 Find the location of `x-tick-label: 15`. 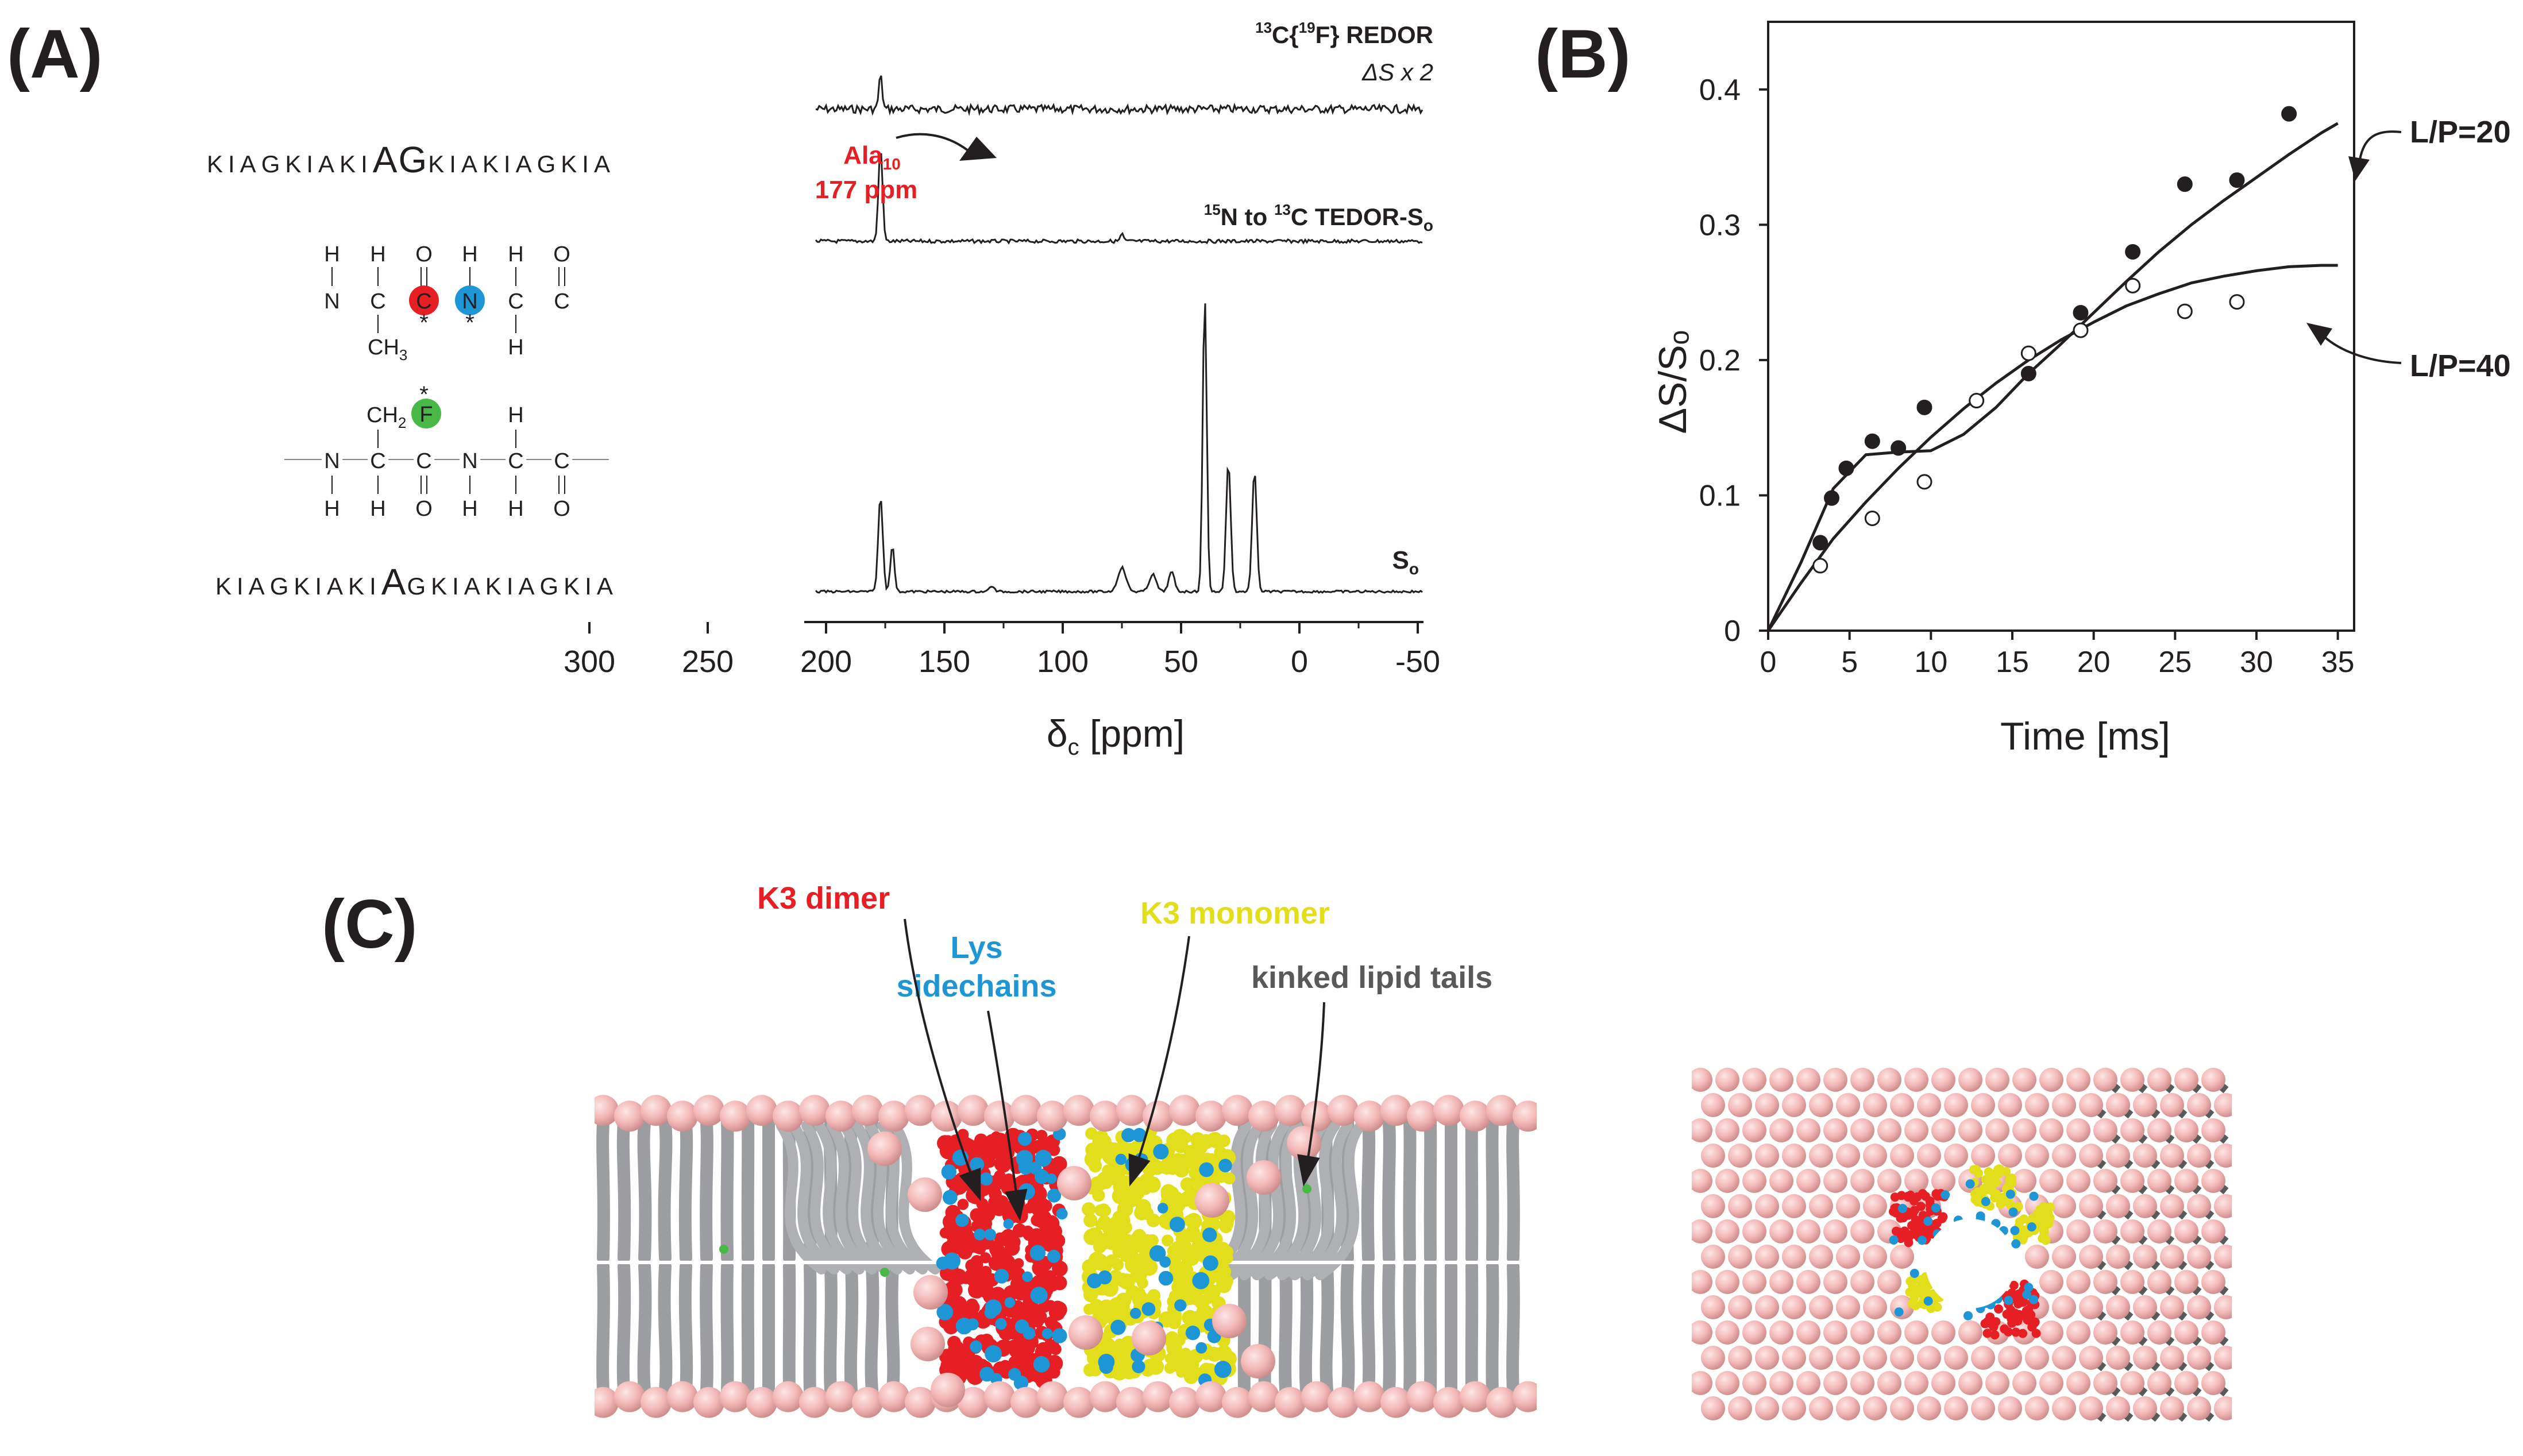

x-tick-label: 15 is located at coordinates (2012, 662).